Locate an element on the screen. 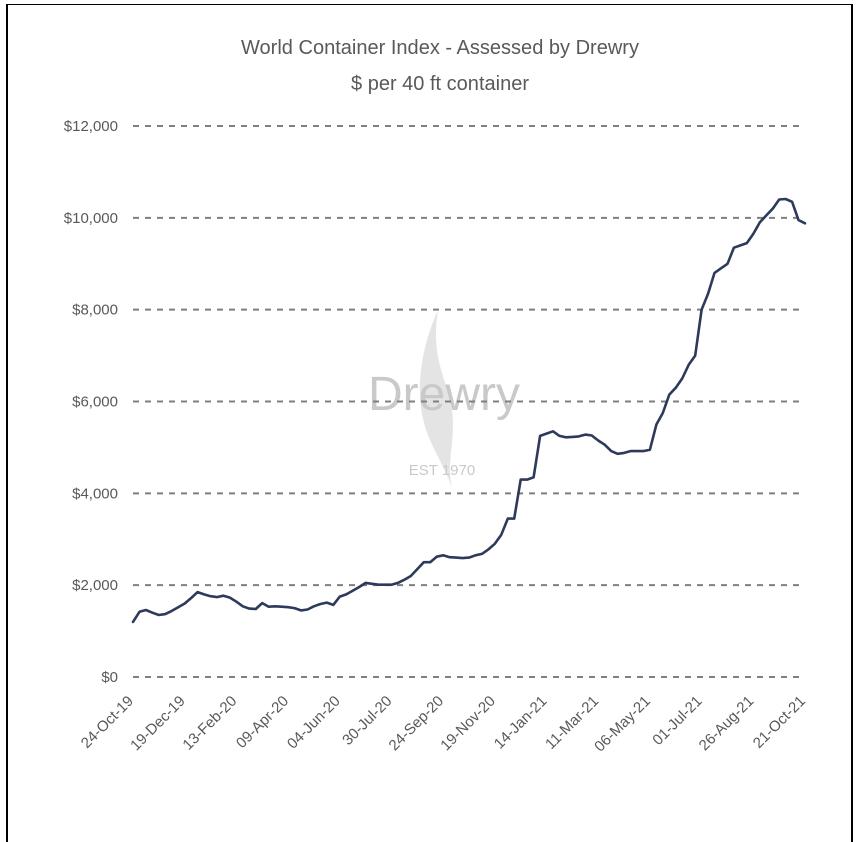 This screenshot has height=842, width=862. x-tick-label: 26-Aug-21 is located at coordinates (727, 724).